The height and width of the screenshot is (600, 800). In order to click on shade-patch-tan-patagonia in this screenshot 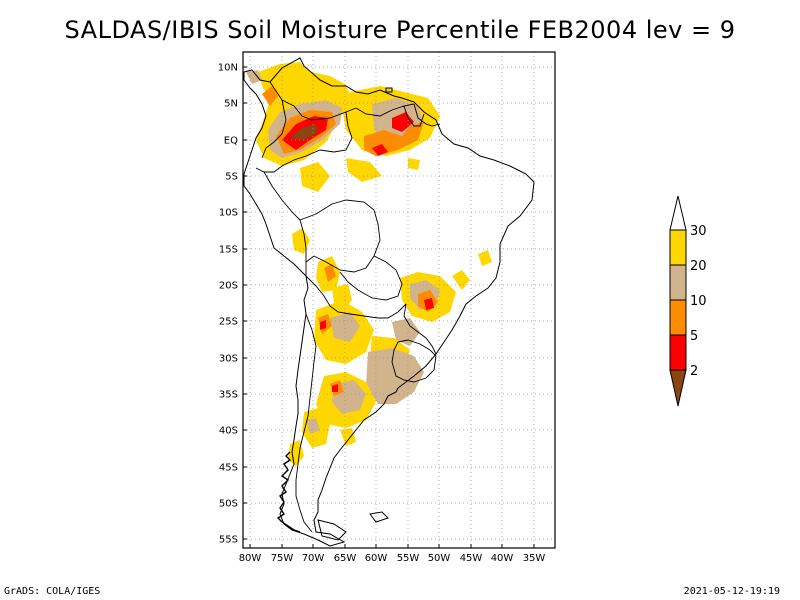, I will do `click(313, 426)`.